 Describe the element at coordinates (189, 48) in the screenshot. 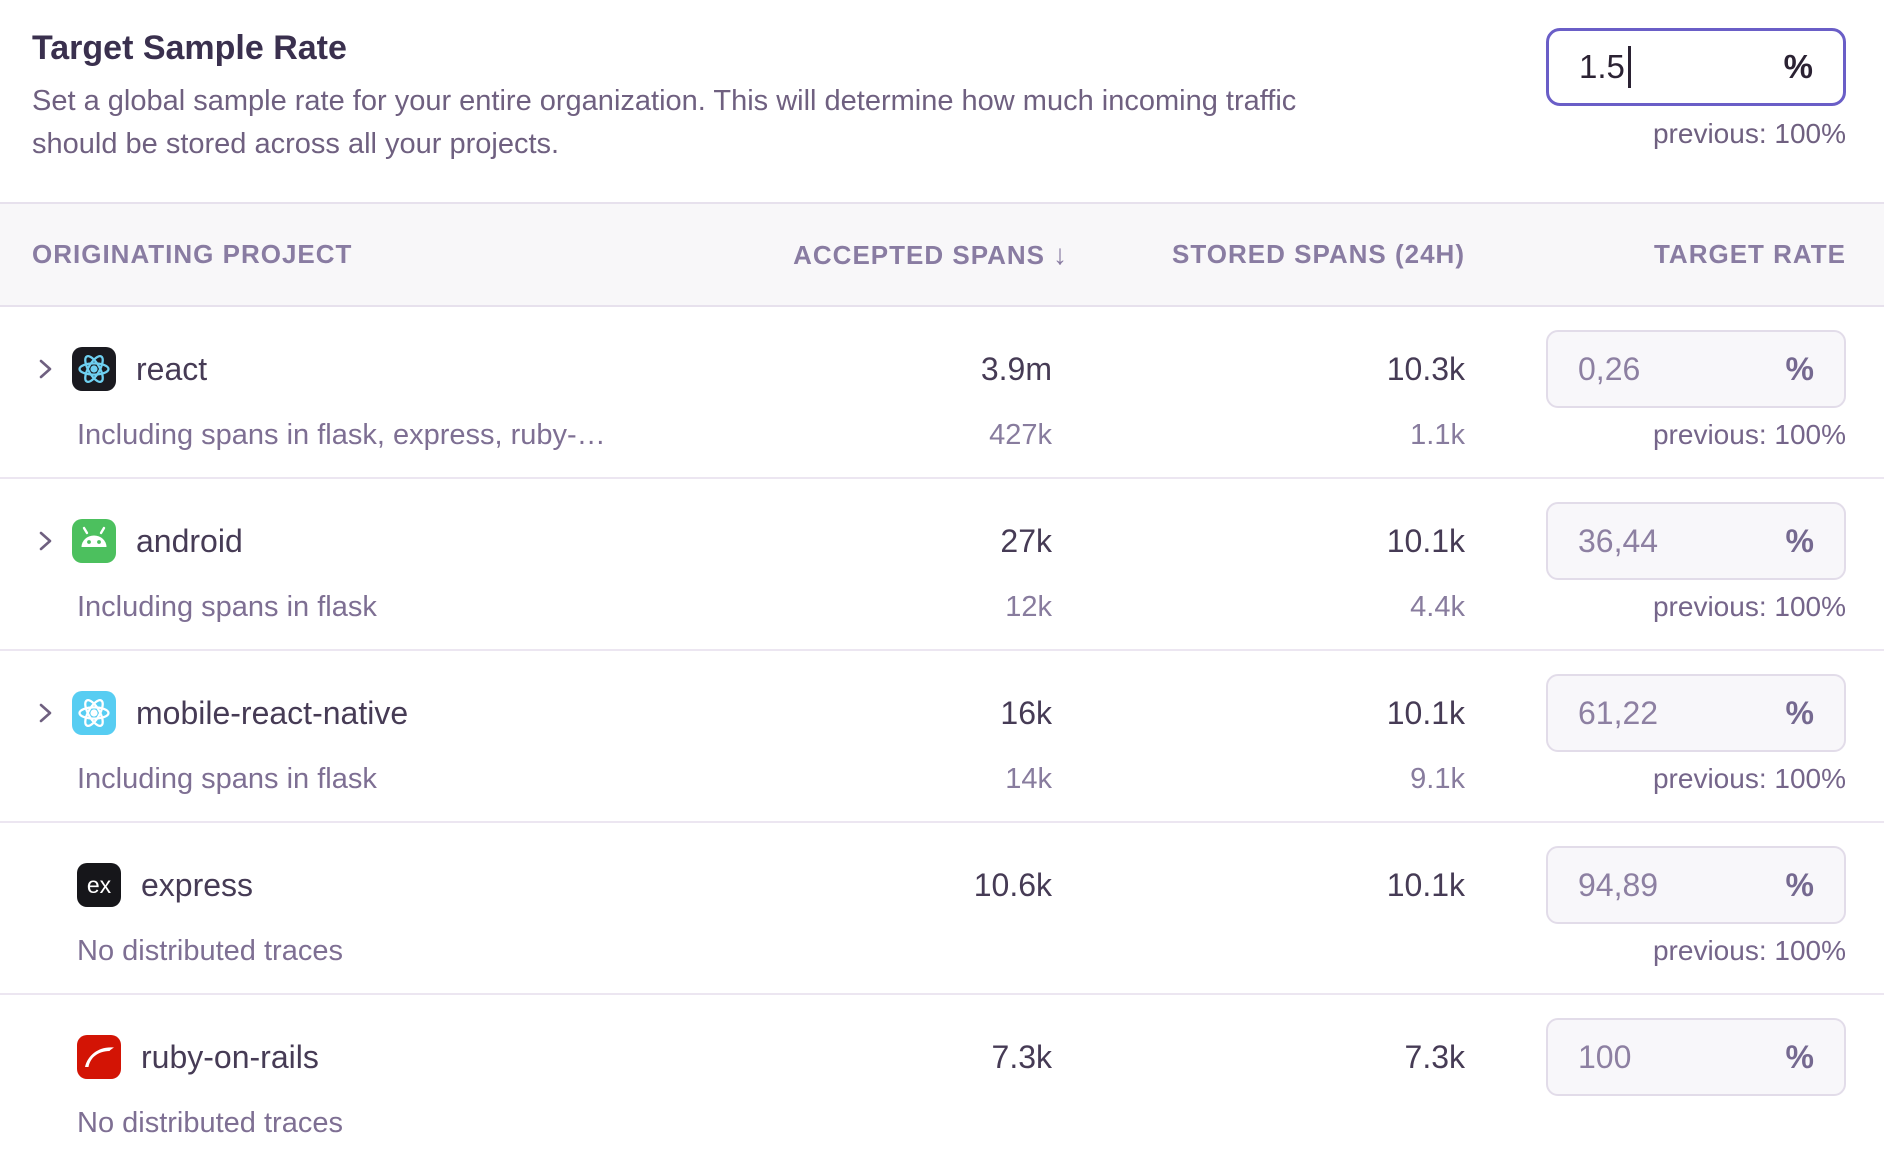

I see `page-title: Target Sample Rate` at that location.